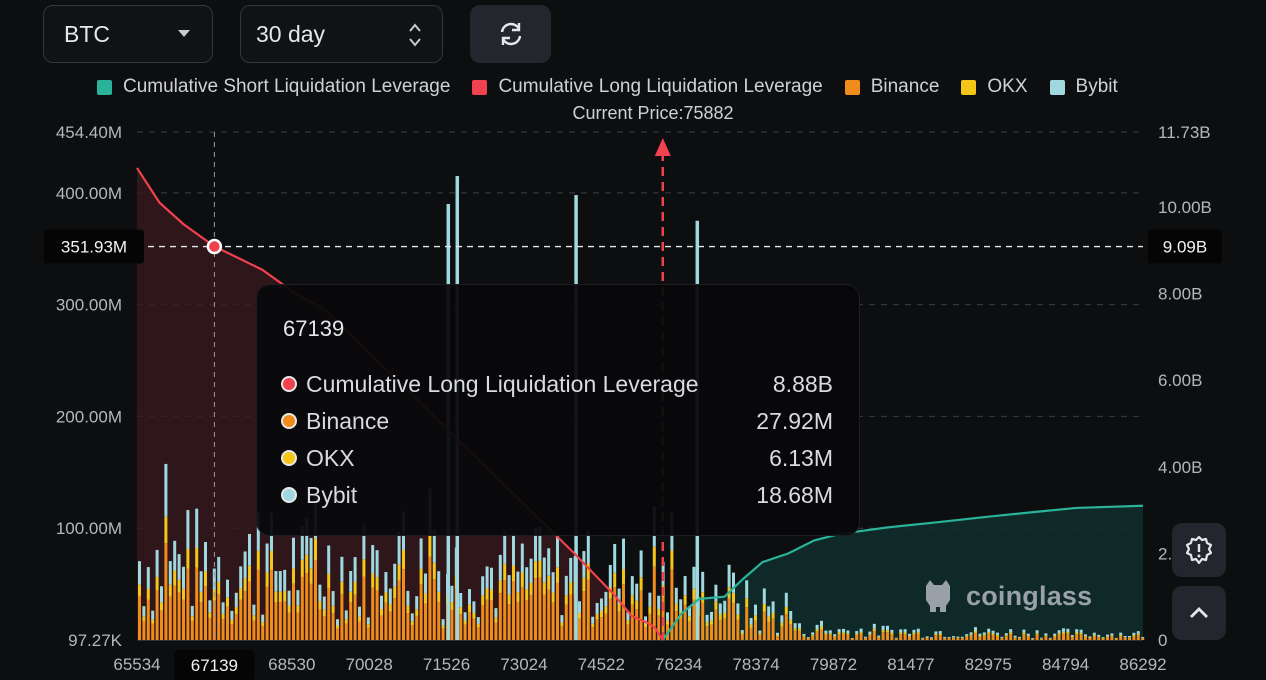  Describe the element at coordinates (902, 572) in the screenshot. I see `short-area-fill` at that location.